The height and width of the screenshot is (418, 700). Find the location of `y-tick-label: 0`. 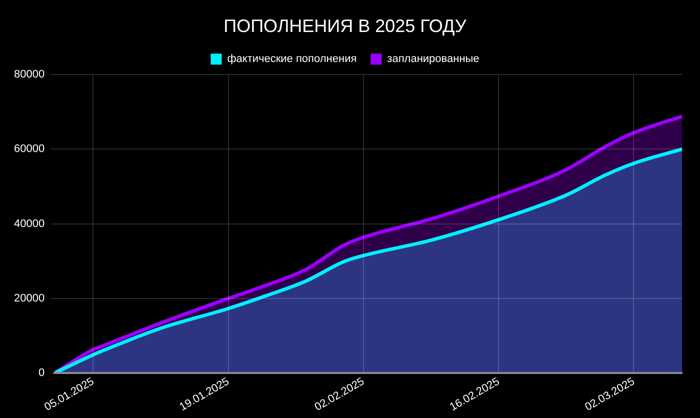

y-tick-label: 0 is located at coordinates (41, 373).